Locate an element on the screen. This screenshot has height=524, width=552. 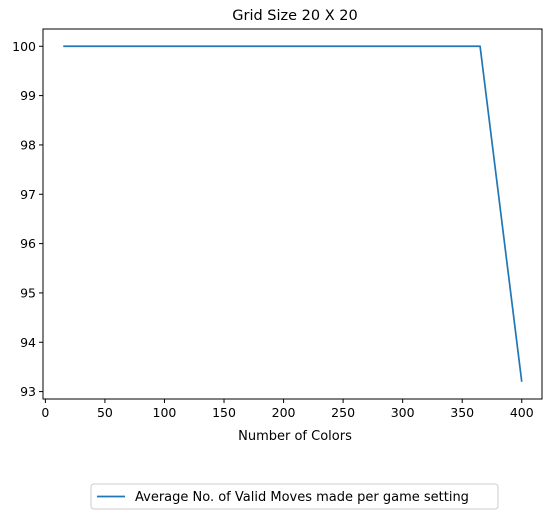
x-tick-label: 300 is located at coordinates (403, 412).